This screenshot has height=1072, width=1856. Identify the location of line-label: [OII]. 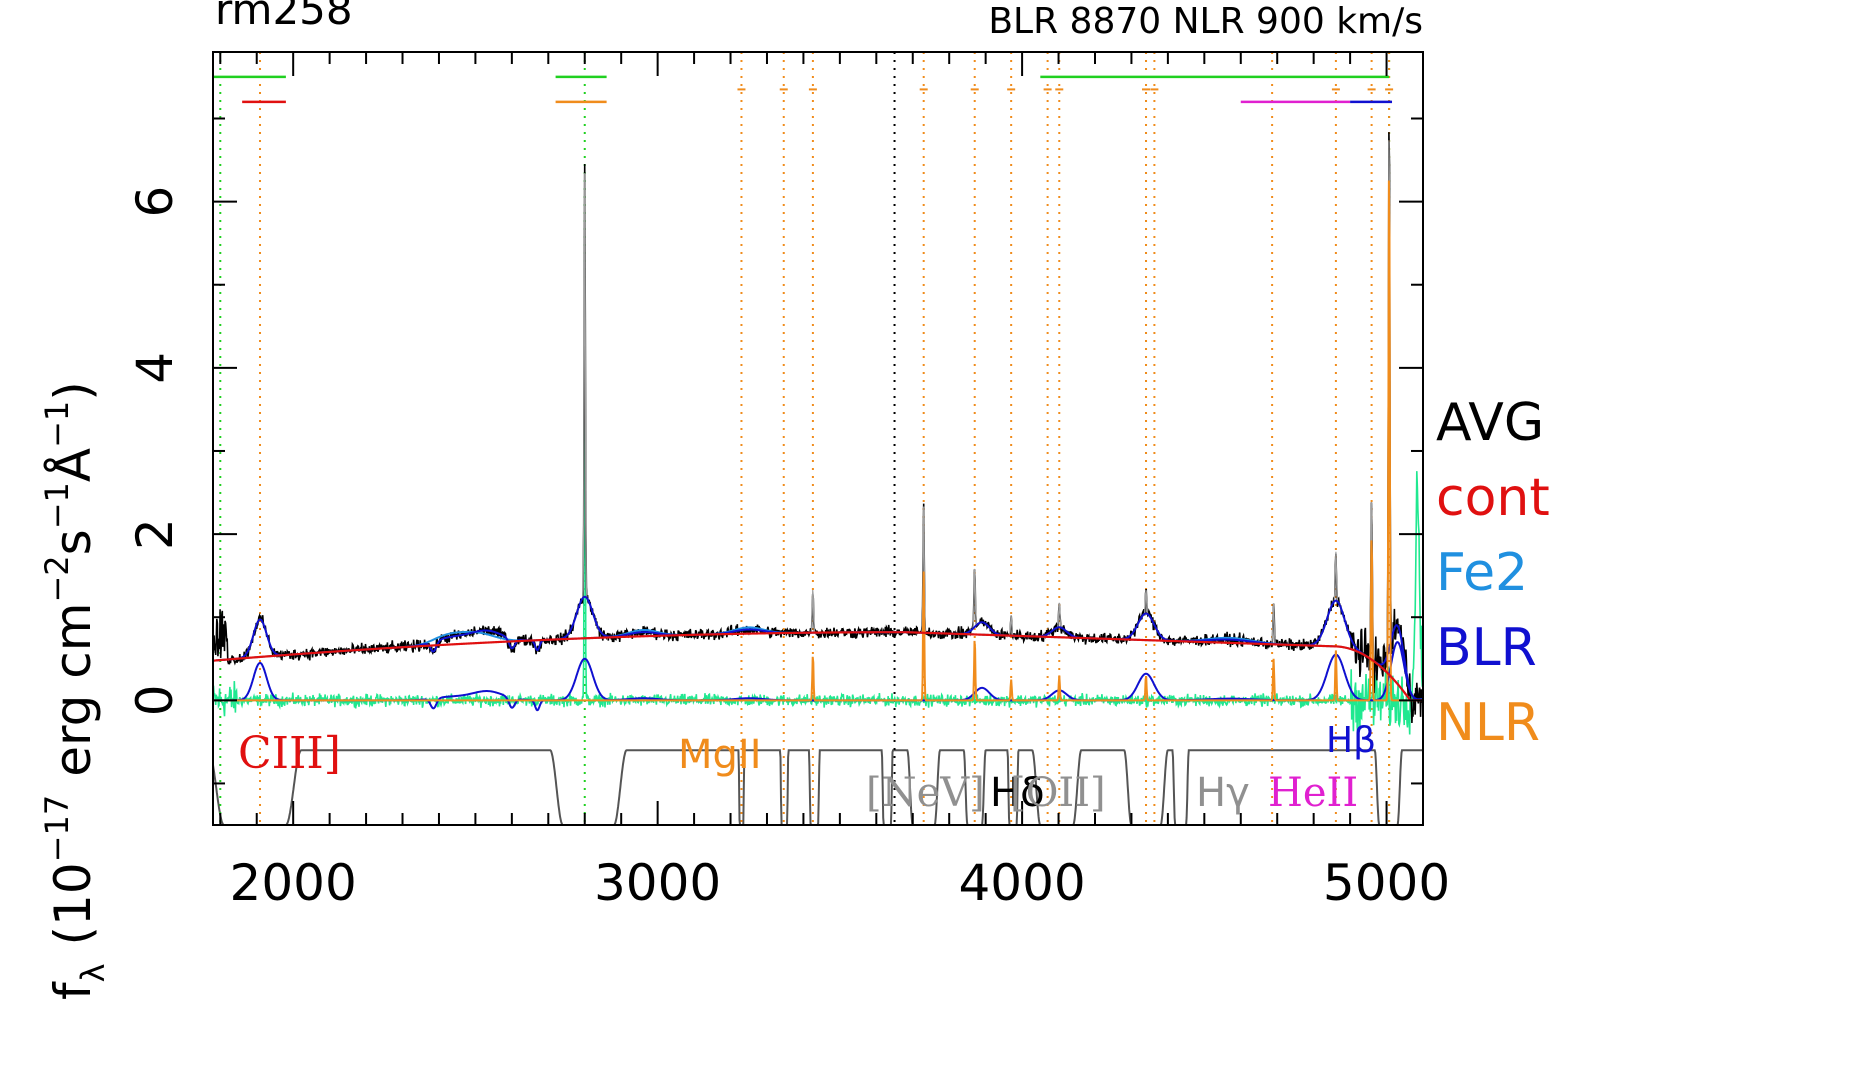
(1058, 793).